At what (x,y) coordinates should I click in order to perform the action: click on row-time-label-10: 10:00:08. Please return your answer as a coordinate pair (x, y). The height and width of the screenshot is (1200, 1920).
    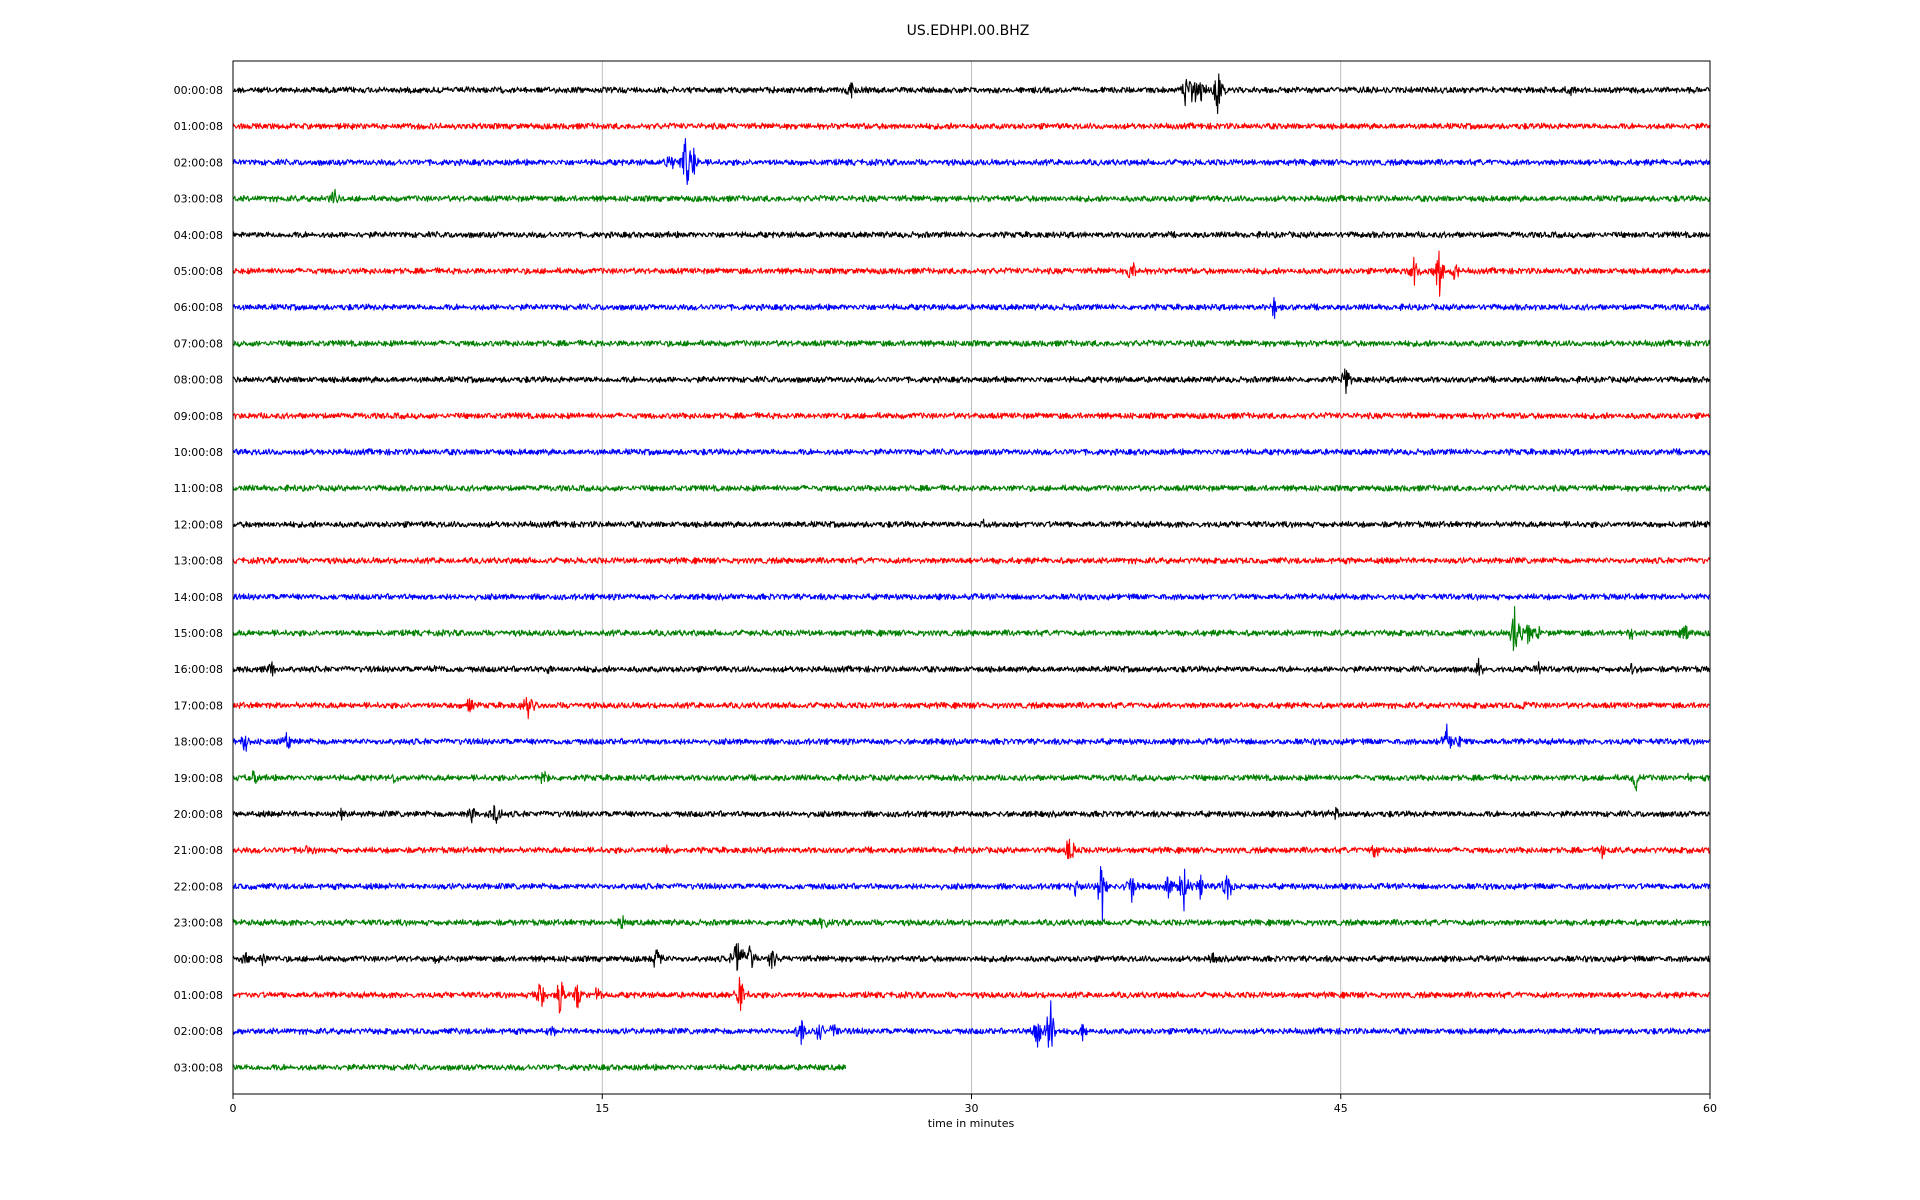
    Looking at the image, I should click on (198, 452).